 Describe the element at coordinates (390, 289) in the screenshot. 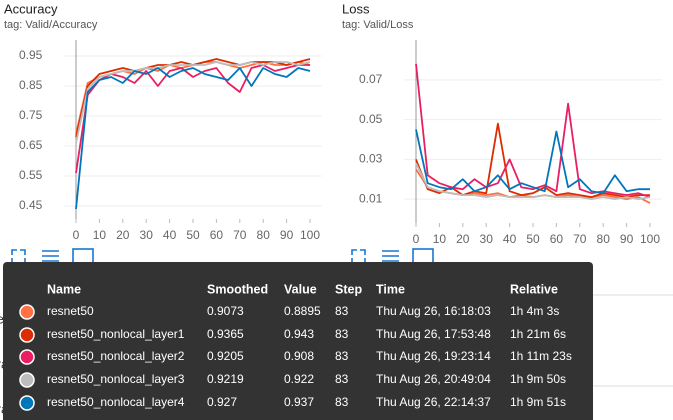

I see `column-header: Time` at that location.